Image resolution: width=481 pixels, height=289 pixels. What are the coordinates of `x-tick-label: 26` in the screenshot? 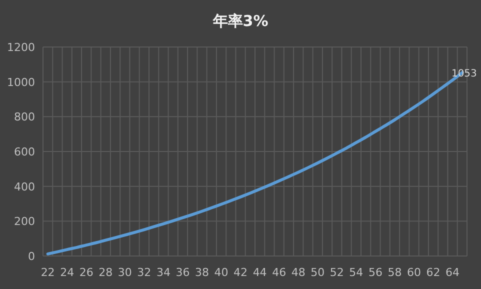 It's located at (86, 272).